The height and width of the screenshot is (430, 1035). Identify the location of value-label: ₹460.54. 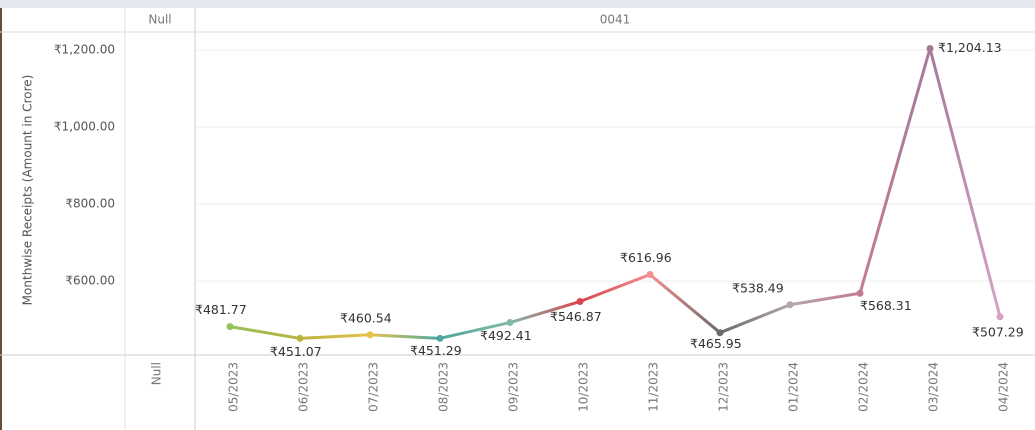
(366, 317).